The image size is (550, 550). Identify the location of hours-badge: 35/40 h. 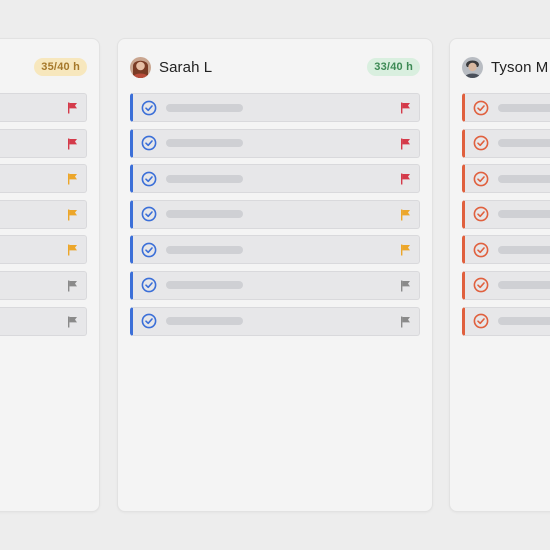
(60, 67).